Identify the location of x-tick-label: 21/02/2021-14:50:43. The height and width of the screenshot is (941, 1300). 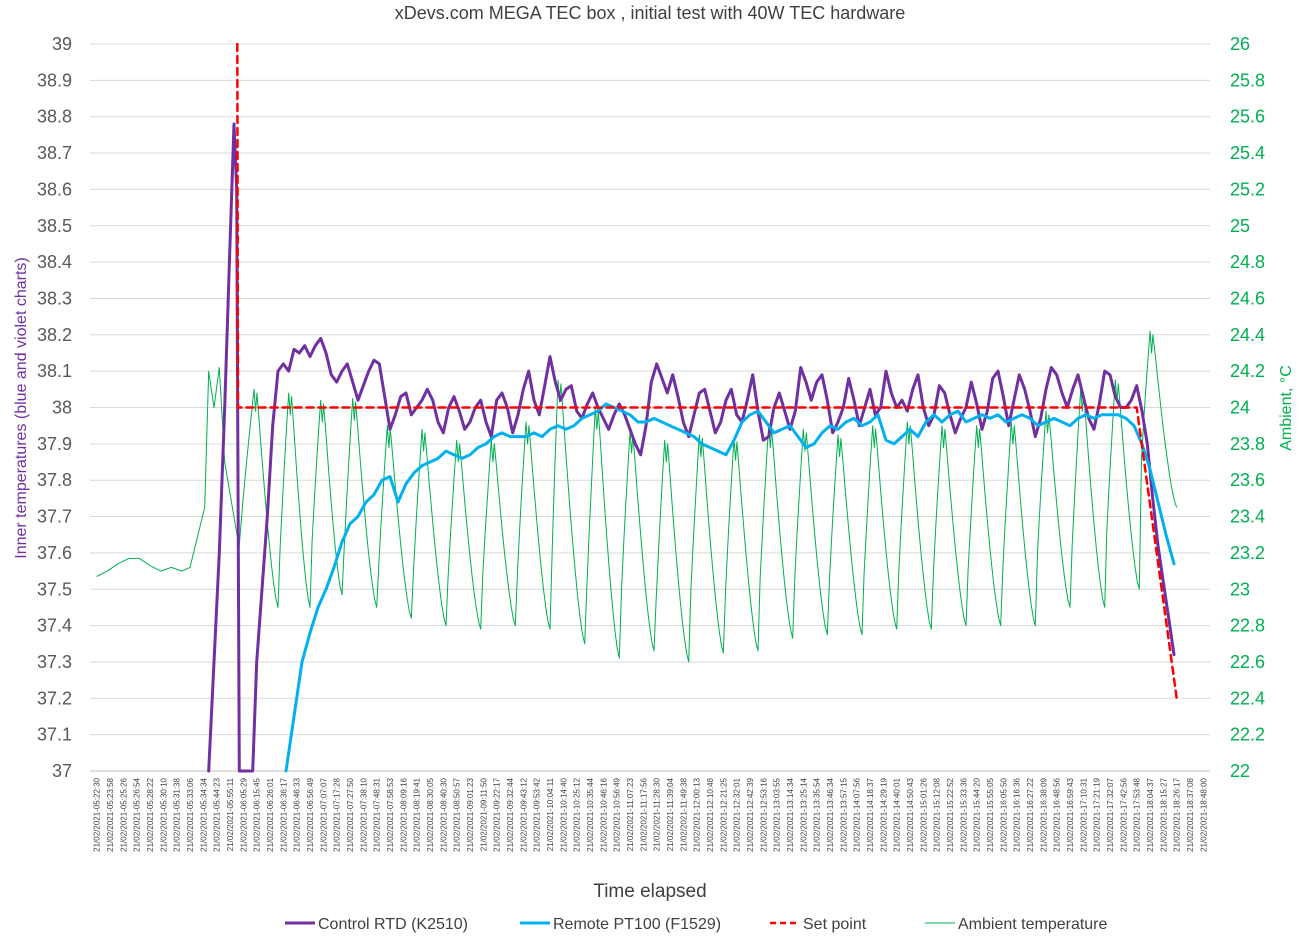
(910, 814).